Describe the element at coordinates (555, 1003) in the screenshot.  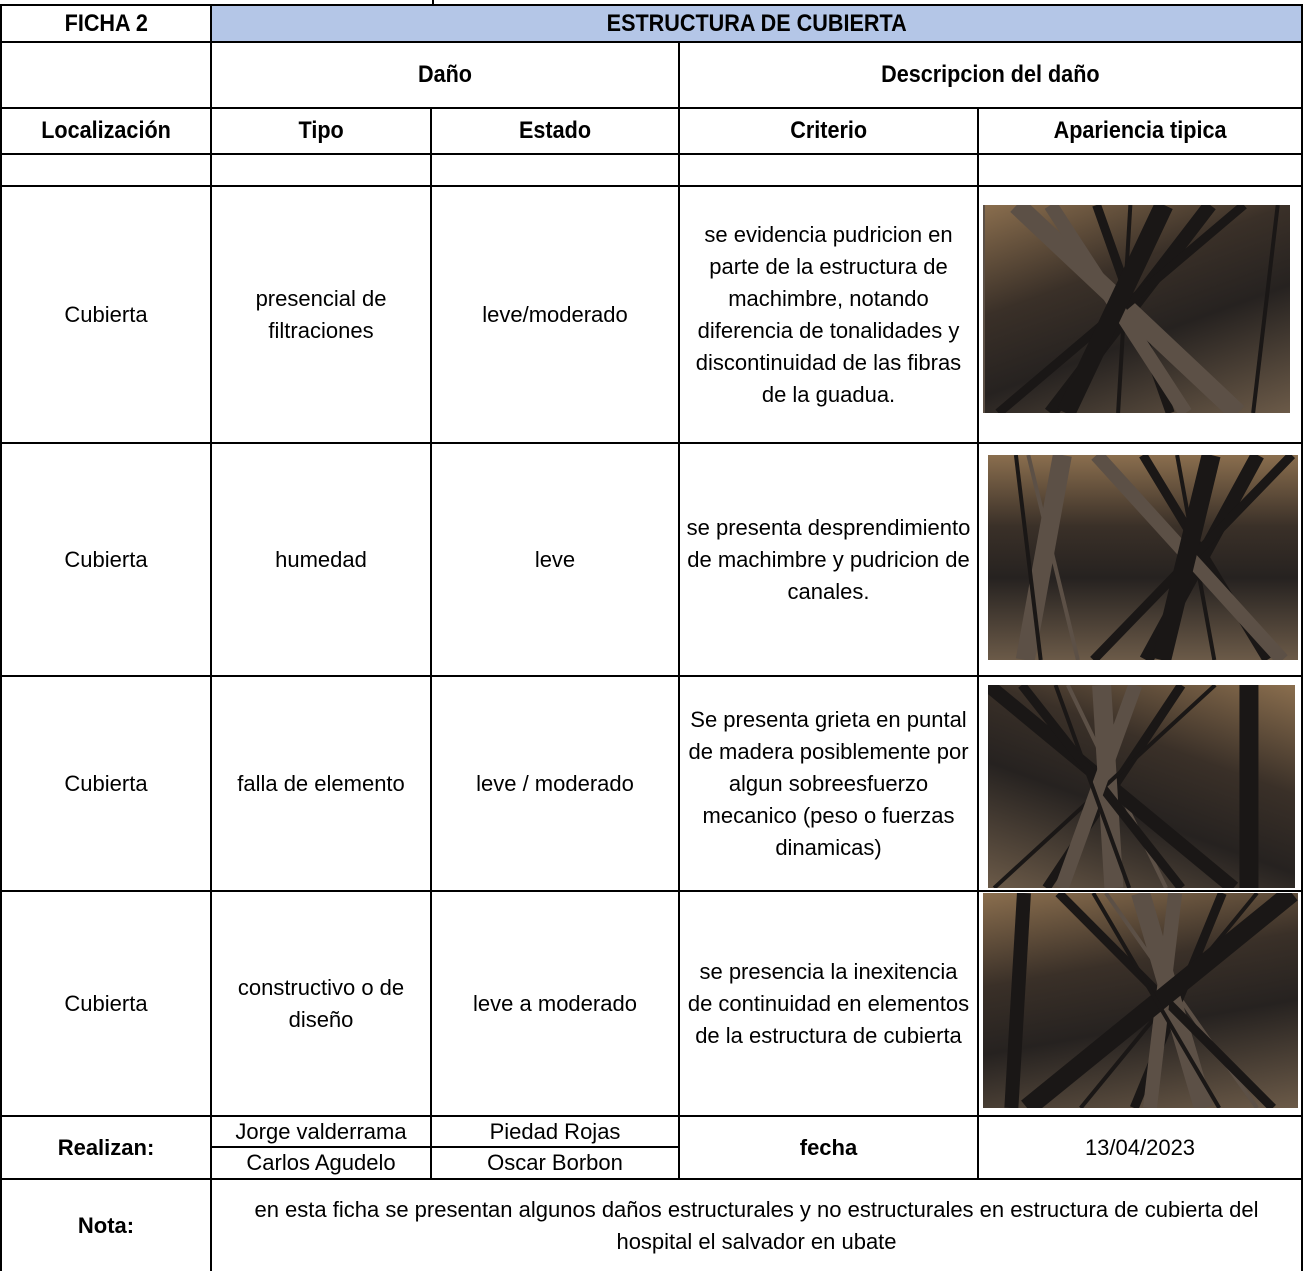
I see `estado: leve a moderado` at that location.